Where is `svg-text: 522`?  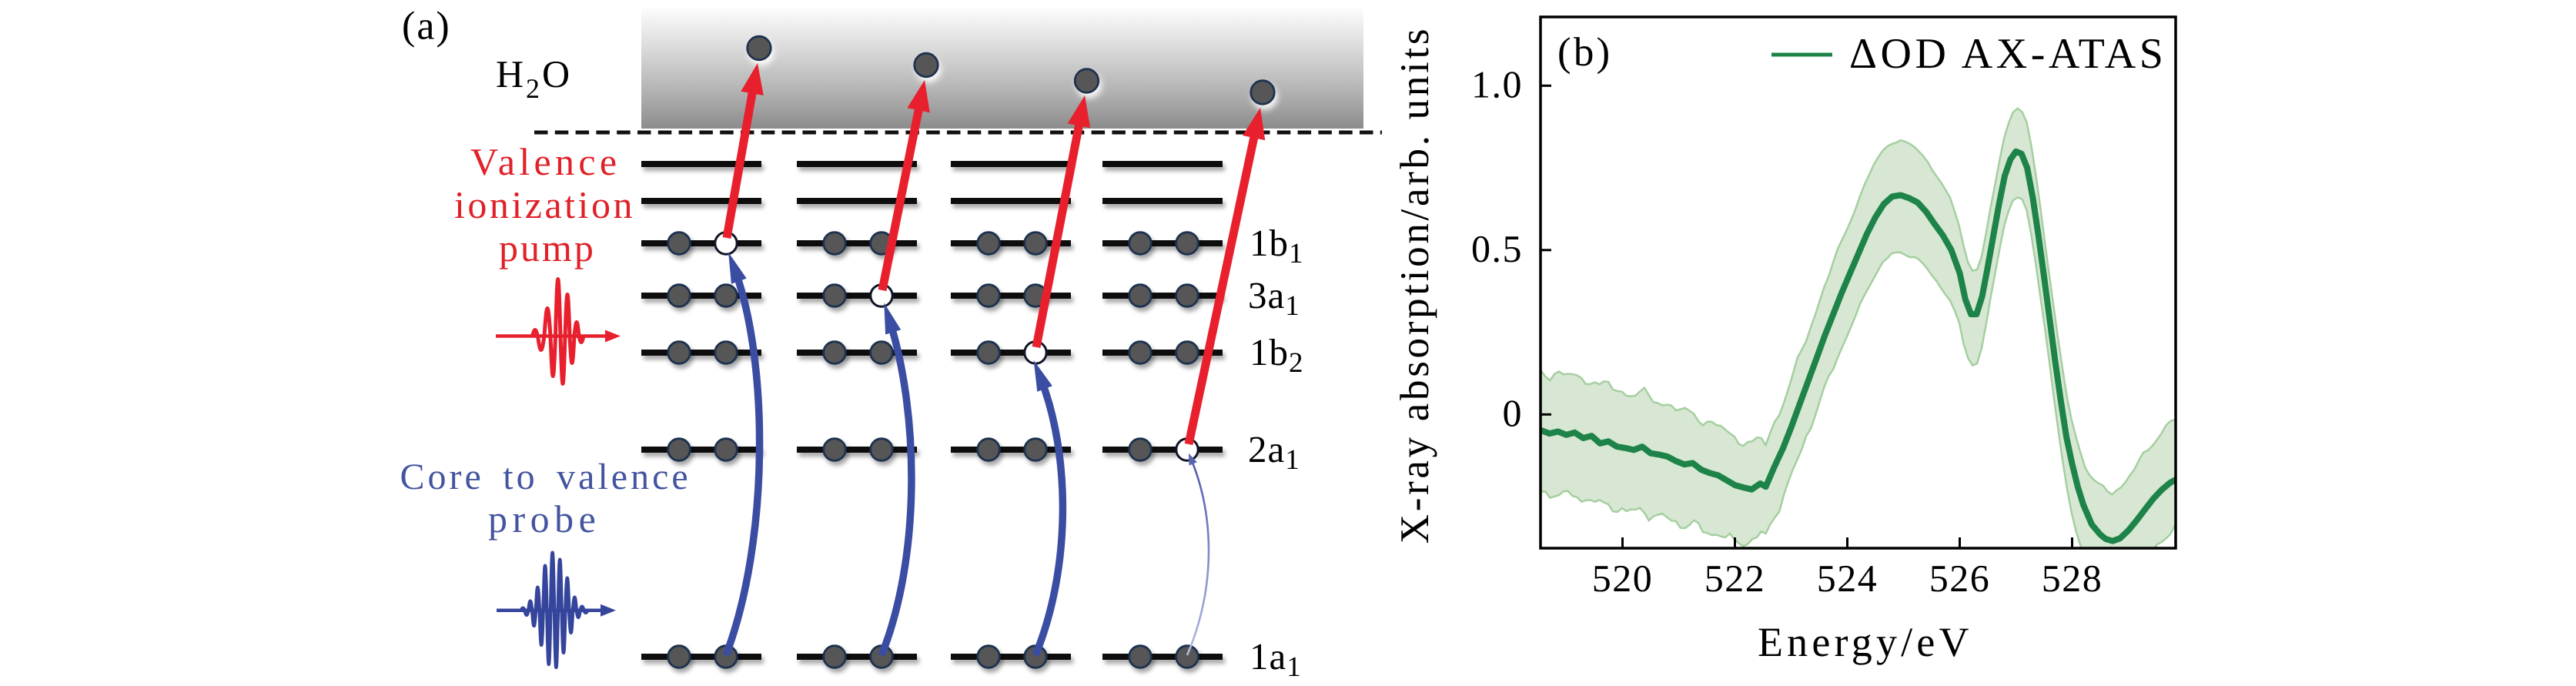 svg-text: 522 is located at coordinates (1736, 578).